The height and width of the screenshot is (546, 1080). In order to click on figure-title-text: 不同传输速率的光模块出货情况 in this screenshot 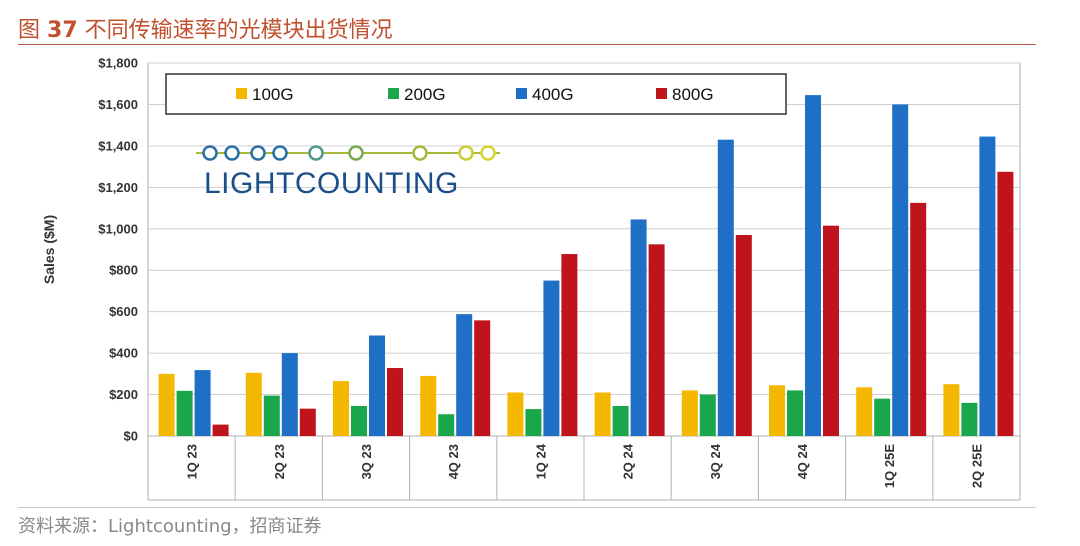, I will do `click(238, 30)`.